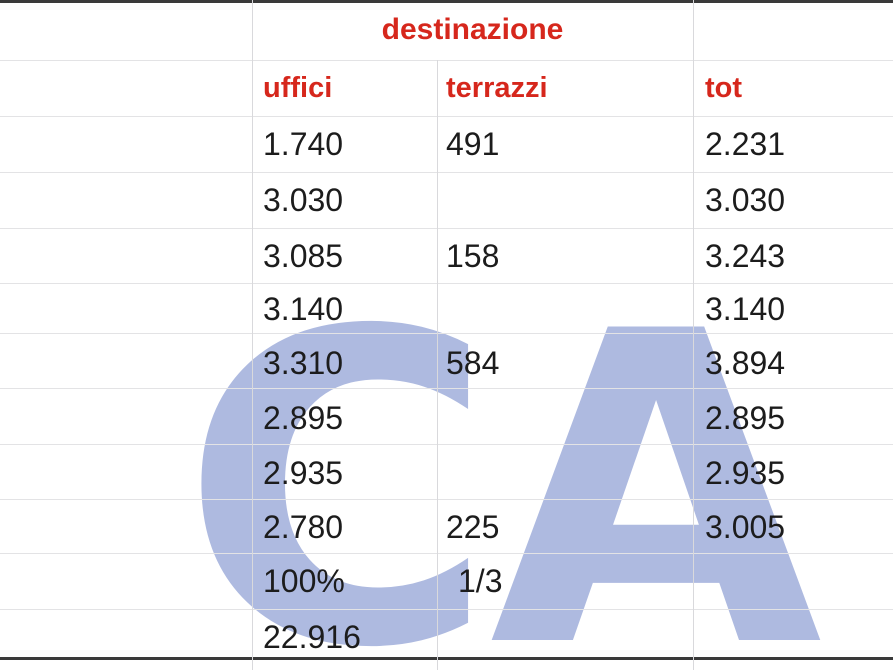  Describe the element at coordinates (473, 527) in the screenshot. I see `cell-terrazzi: 225` at that location.